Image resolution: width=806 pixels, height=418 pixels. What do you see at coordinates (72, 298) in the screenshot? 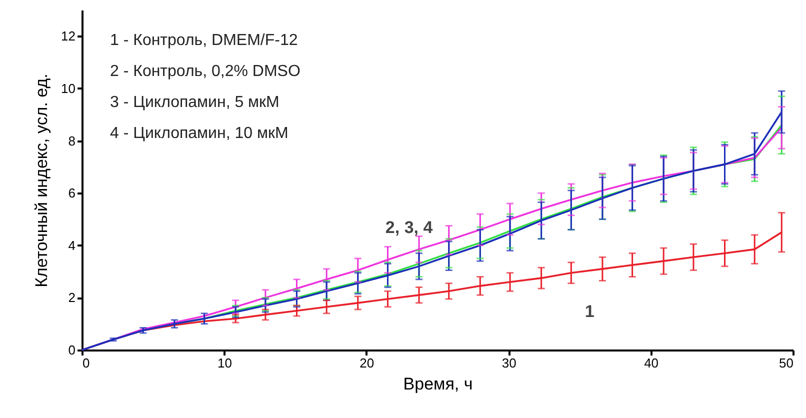
I see `y-tick-label: 2` at bounding box center [72, 298].